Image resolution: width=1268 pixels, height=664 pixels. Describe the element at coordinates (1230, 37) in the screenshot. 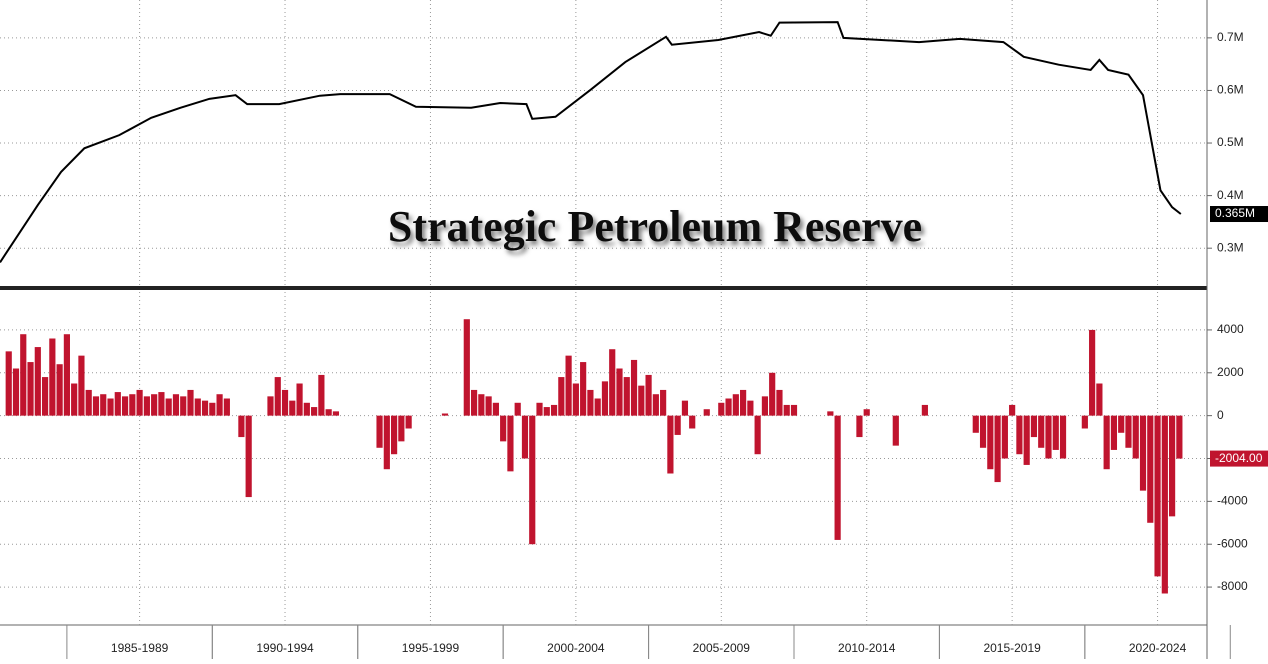

I see `y-tick-label: 0.7M` at that location.